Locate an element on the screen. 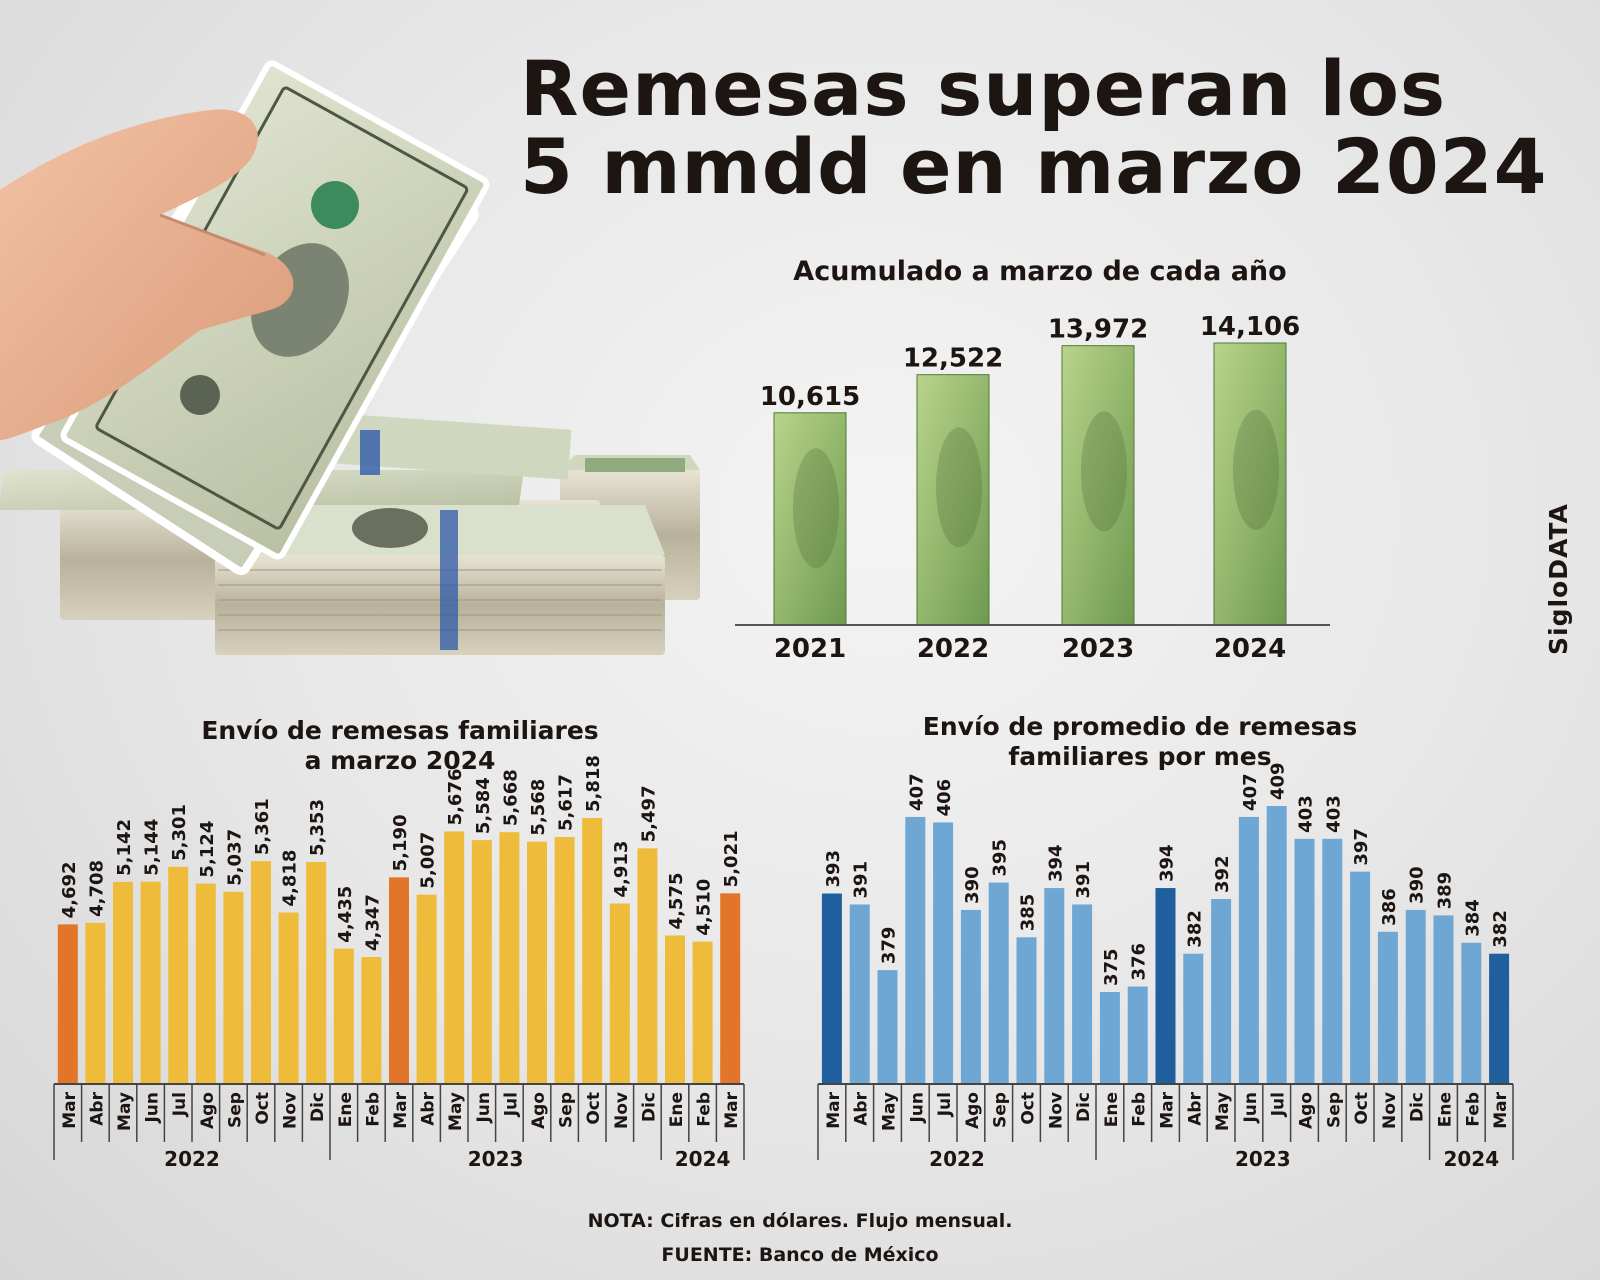 This screenshot has width=1600, height=1280. average-value-label: 391 is located at coordinates (861, 880).